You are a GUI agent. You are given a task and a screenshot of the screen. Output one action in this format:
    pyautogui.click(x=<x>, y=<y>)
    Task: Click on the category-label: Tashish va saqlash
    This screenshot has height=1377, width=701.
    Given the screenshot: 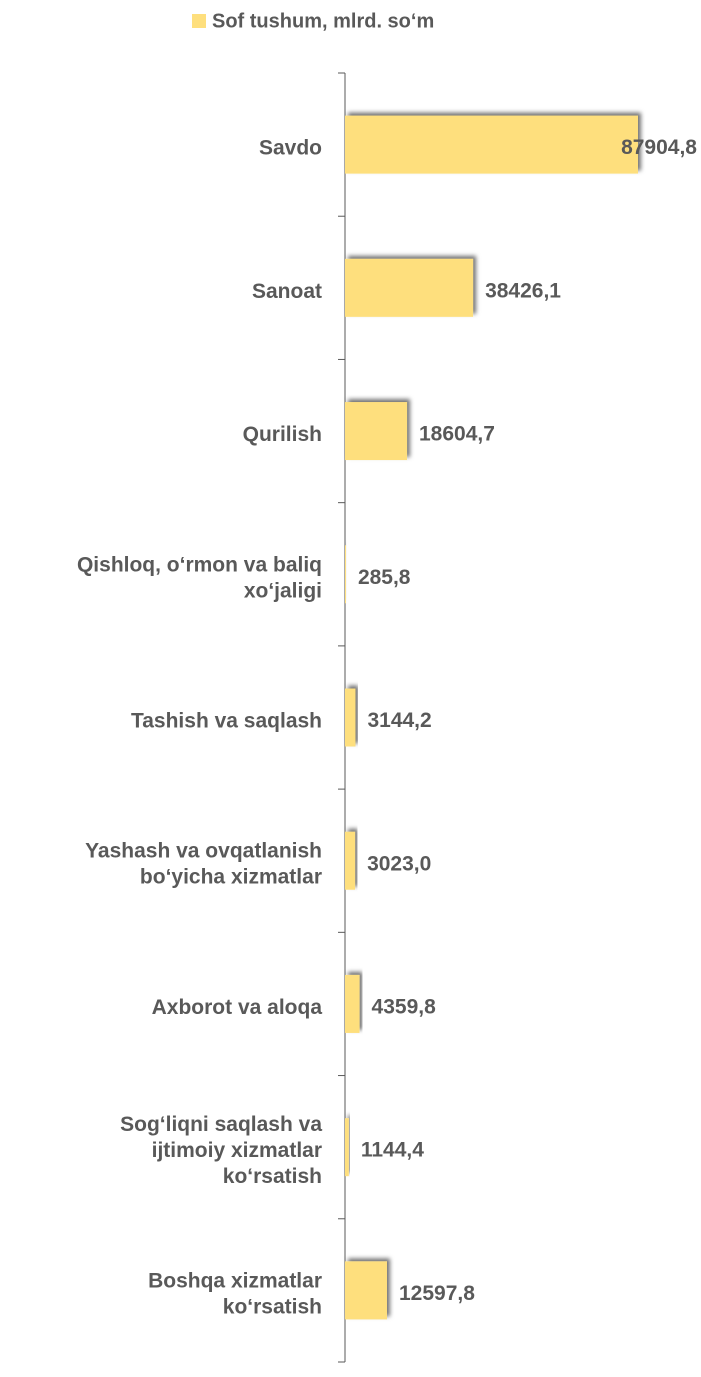 What is the action you would take?
    pyautogui.click(x=226, y=720)
    